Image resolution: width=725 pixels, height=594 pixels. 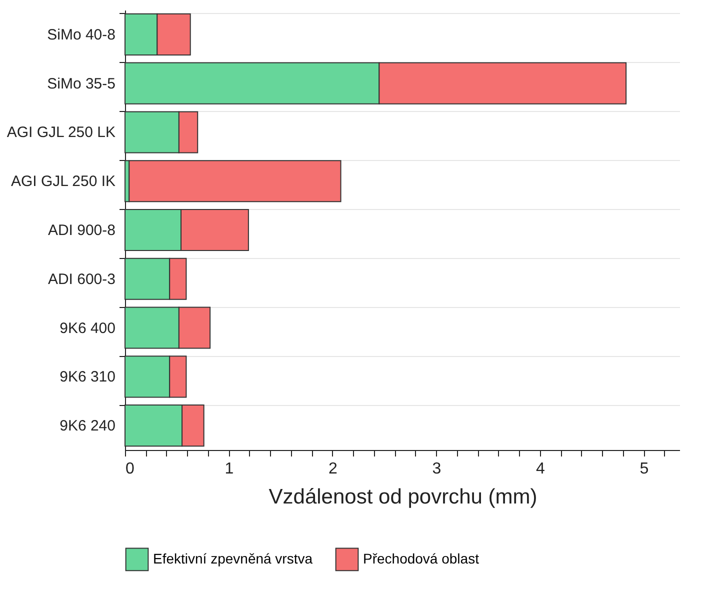 What do you see at coordinates (130, 469) in the screenshot?
I see `x-tick-label: 0` at bounding box center [130, 469].